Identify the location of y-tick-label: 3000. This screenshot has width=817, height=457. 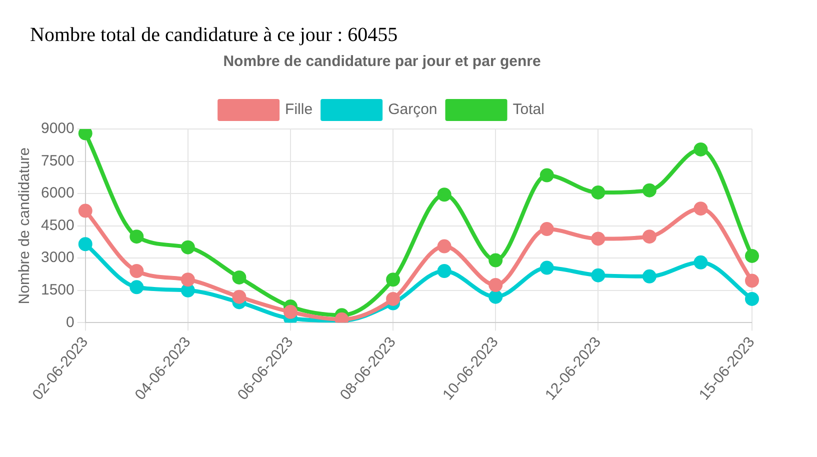
(57, 257).